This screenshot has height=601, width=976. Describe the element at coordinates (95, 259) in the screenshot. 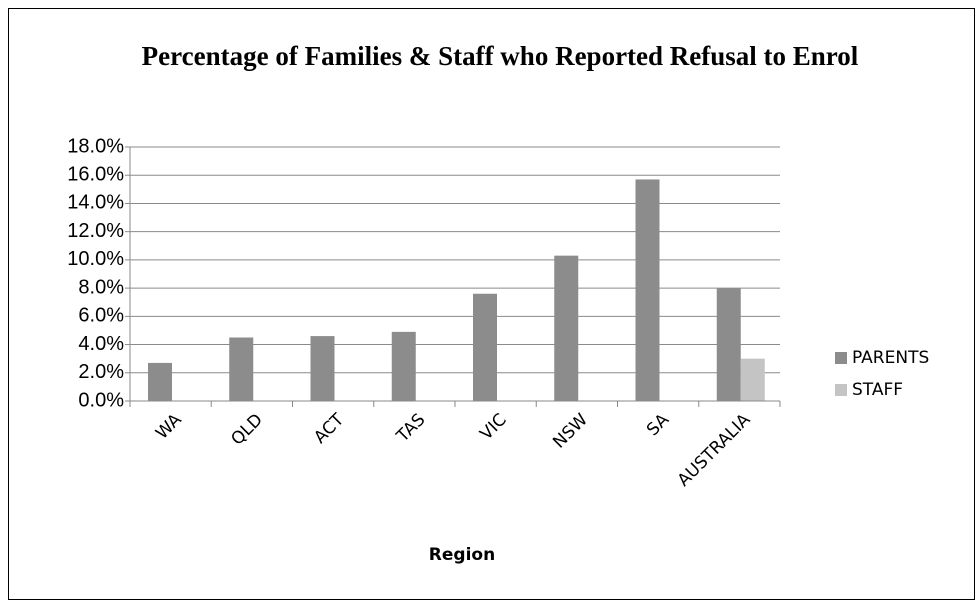

I see `y-tick-label: 10.0%` at that location.